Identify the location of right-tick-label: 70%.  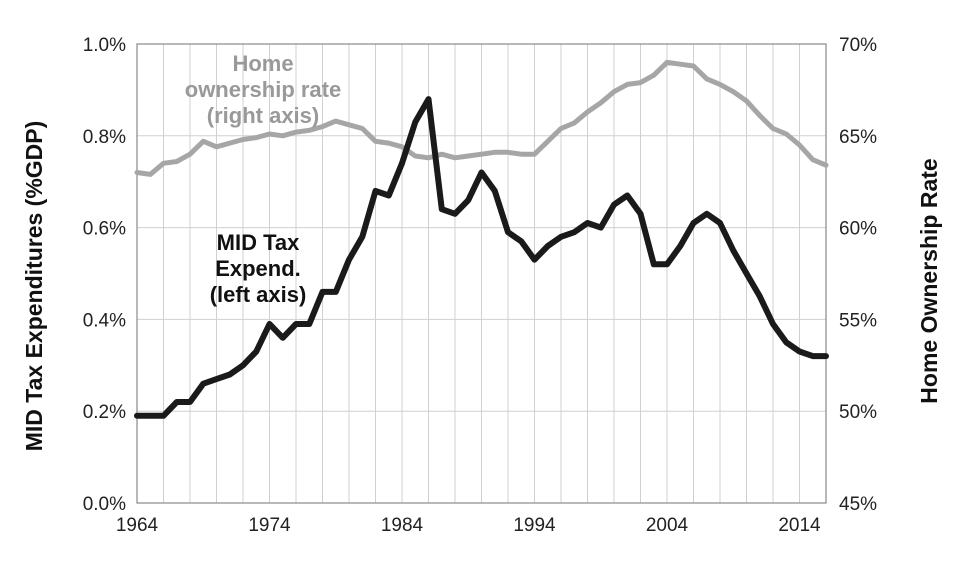
(858, 45).